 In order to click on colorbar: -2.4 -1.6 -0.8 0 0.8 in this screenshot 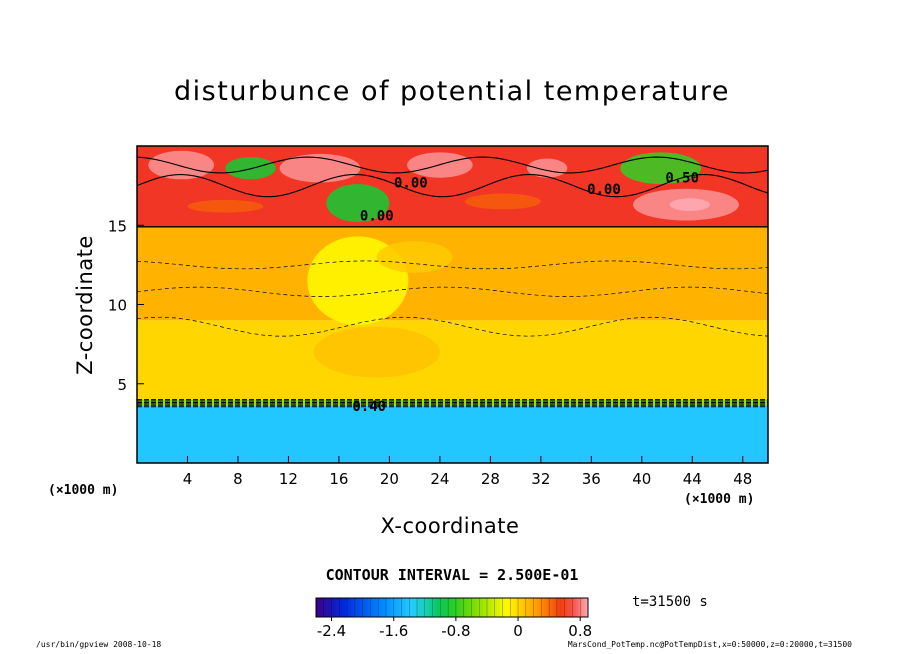, I will do `click(453, 618)`.